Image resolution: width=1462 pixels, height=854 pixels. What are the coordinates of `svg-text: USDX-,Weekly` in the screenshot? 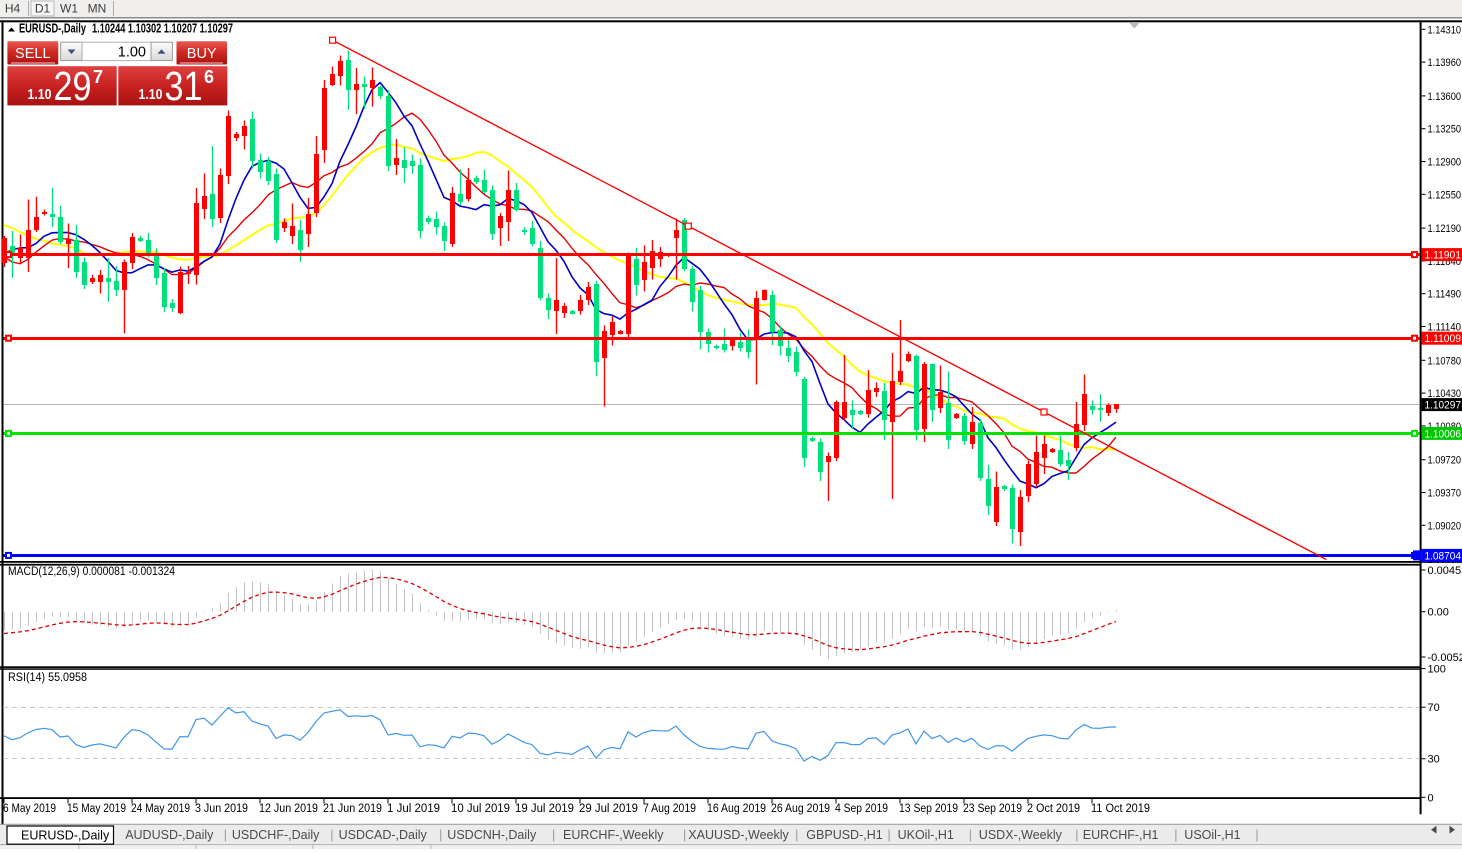 It's located at (1021, 835).